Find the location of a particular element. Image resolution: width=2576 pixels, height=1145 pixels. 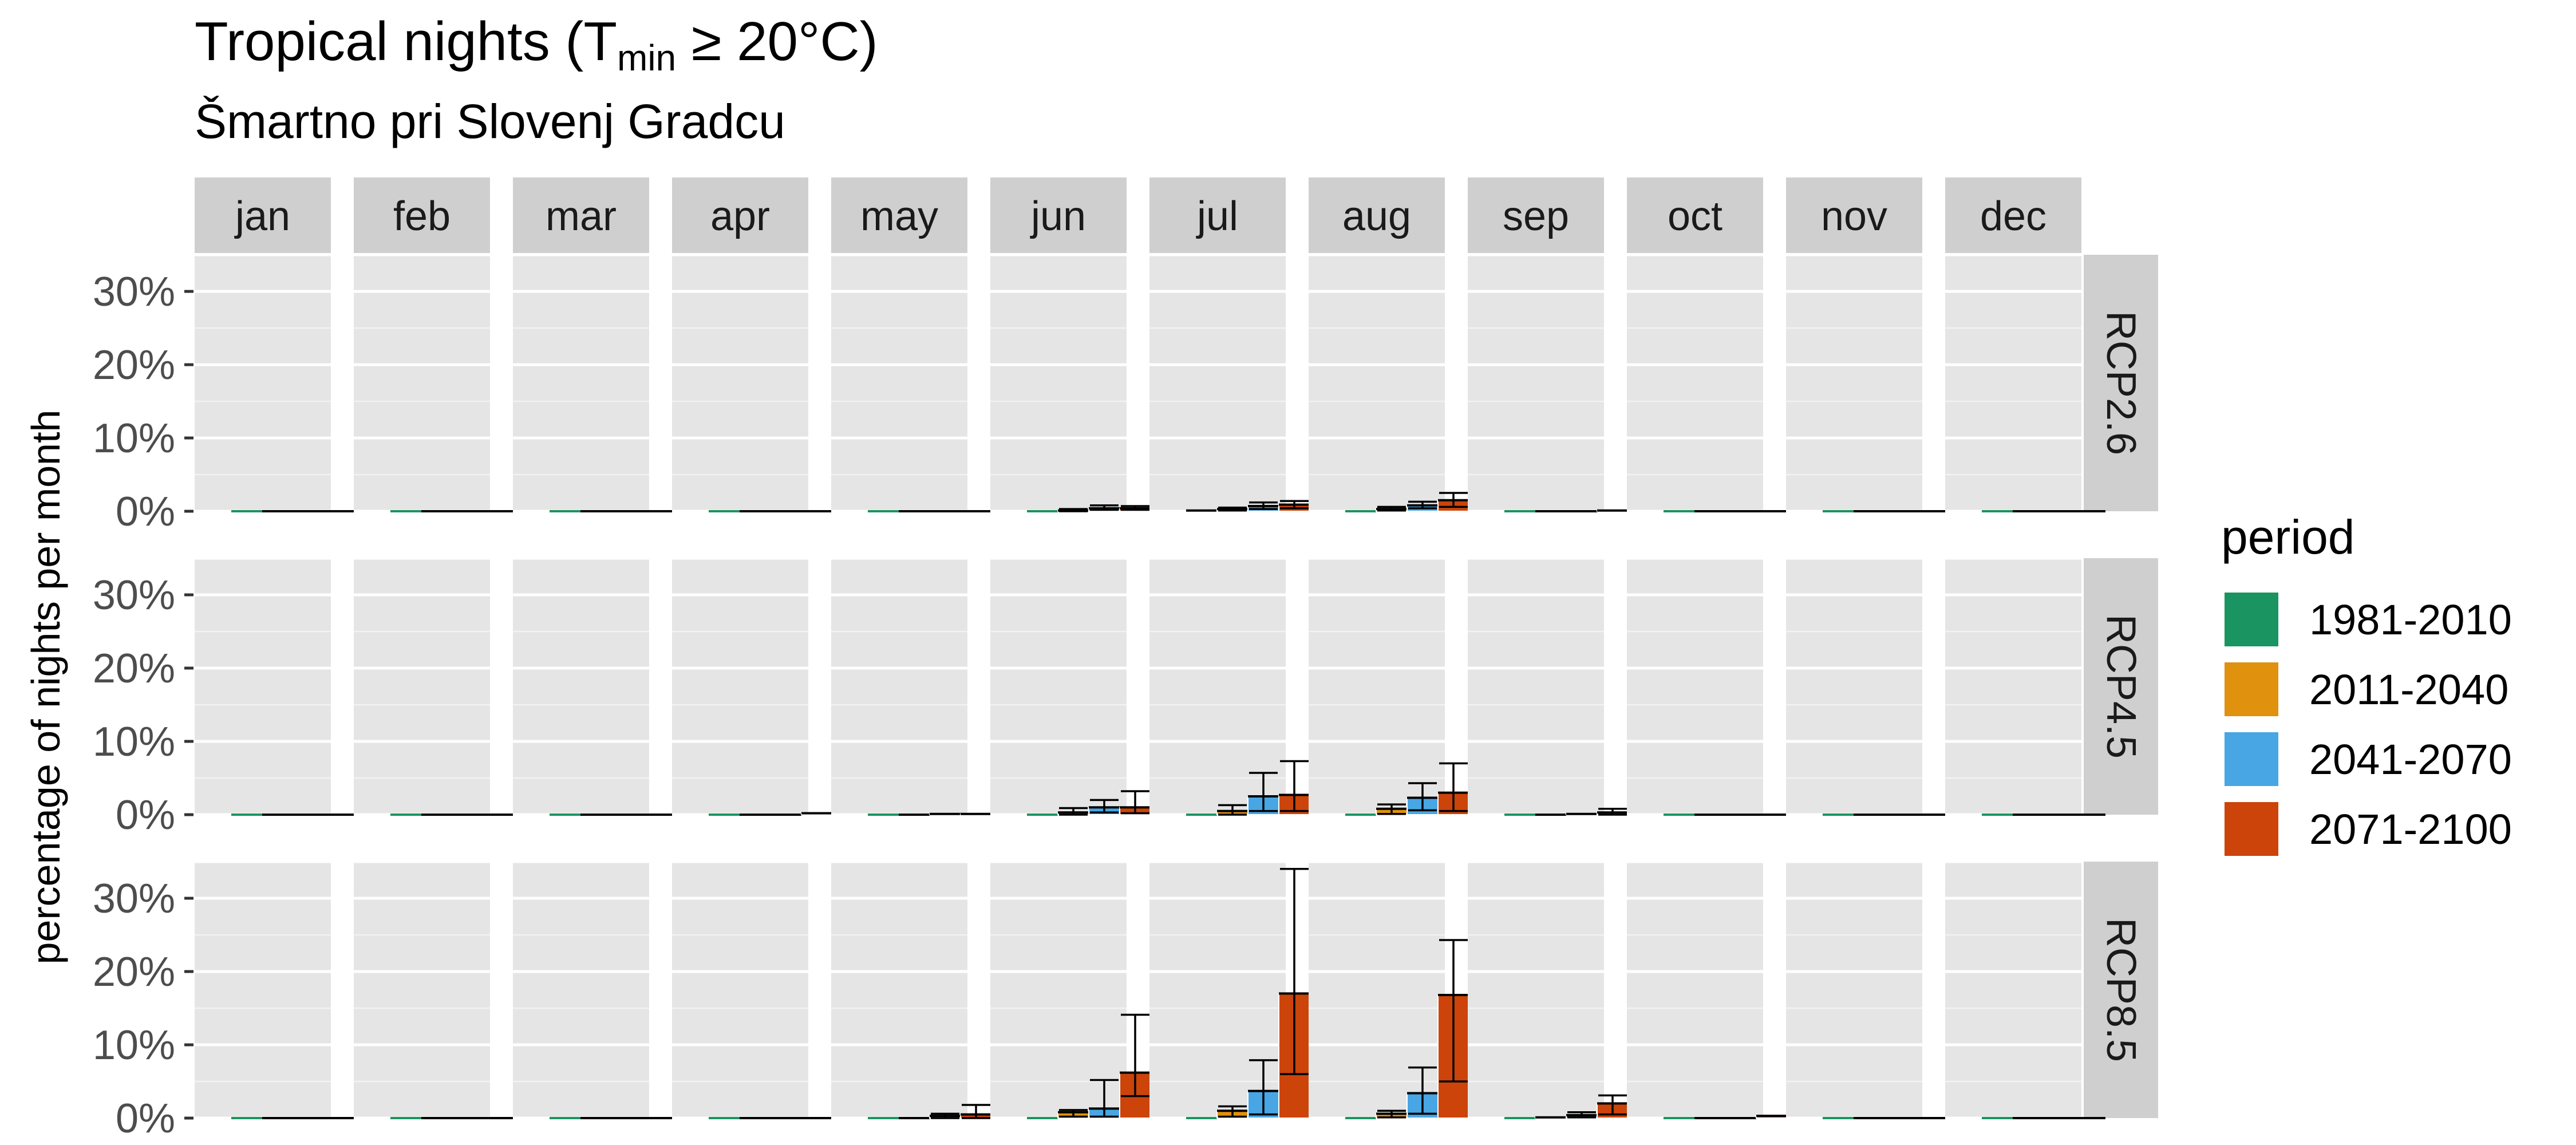

panel-RCP2.6-mar is located at coordinates (581, 383).